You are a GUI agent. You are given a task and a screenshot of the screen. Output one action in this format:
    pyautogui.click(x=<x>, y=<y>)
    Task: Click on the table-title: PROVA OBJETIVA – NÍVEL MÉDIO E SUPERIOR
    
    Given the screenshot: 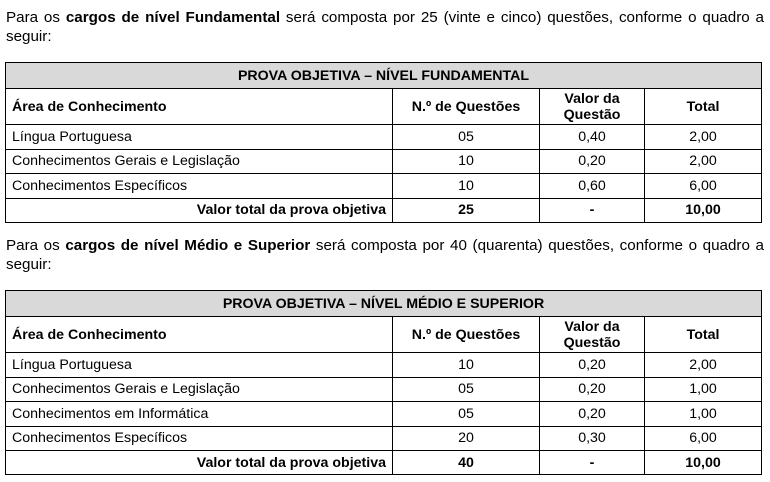 What is the action you would take?
    pyautogui.click(x=383, y=303)
    